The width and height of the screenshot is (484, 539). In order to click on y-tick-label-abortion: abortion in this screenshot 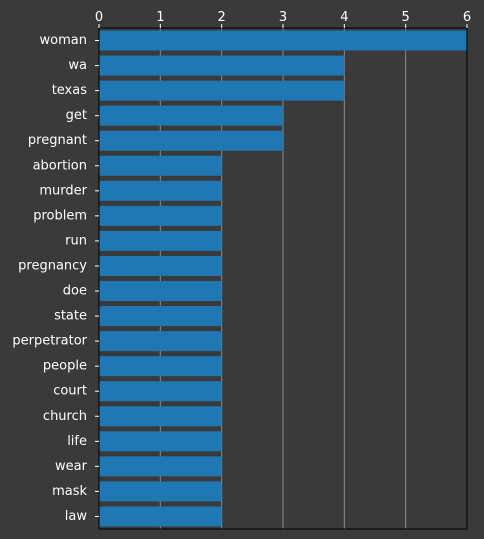, I will do `click(60, 165)`.